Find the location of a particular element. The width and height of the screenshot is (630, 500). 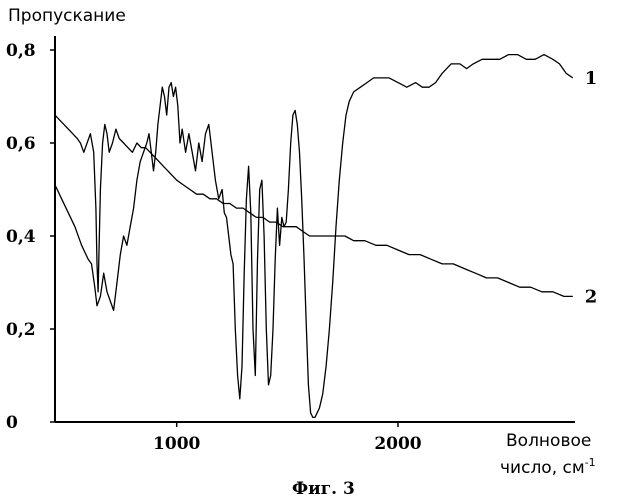

x-axis-label-superscript: -1 is located at coordinates (590, 462).